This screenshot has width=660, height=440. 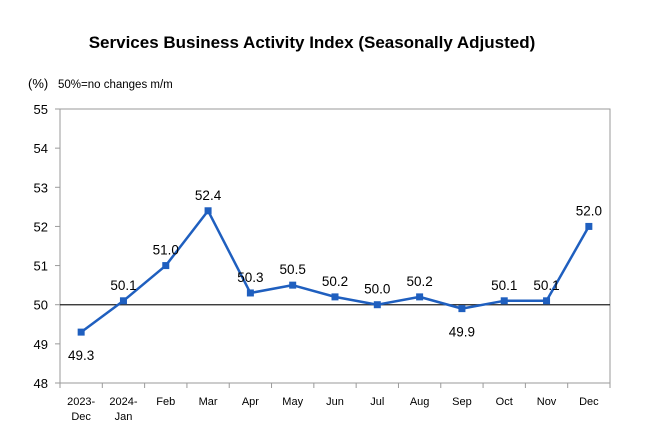 What do you see at coordinates (38, 83) in the screenshot?
I see `y-unit-label: (%)` at bounding box center [38, 83].